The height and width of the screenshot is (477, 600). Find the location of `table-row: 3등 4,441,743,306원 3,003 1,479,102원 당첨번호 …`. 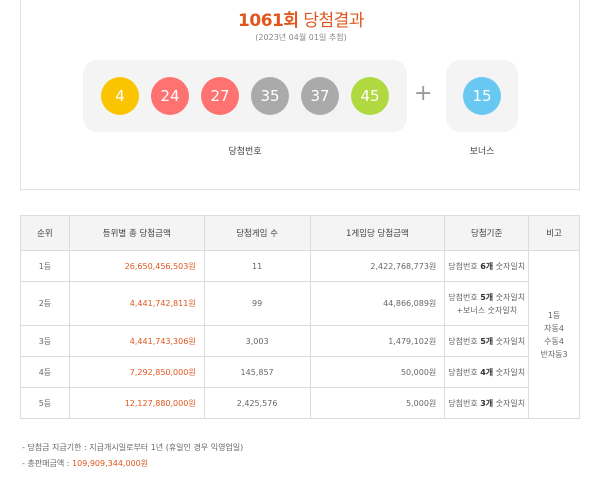

table-row: 3등 4,441,743,306원 3,003 1,479,102원 당첨번호 … is located at coordinates (300, 341).